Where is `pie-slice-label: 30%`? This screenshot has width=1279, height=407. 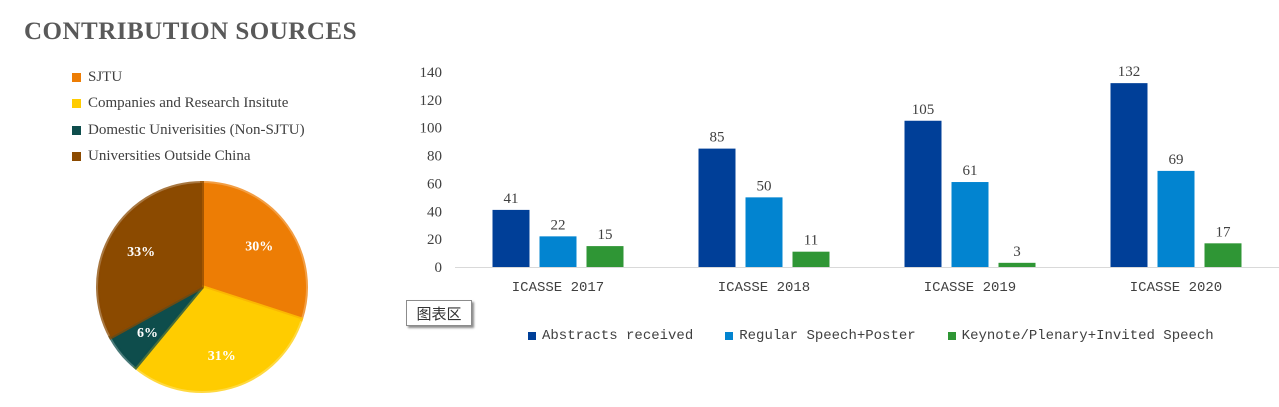
pie-slice-label: 30% is located at coordinates (259, 246).